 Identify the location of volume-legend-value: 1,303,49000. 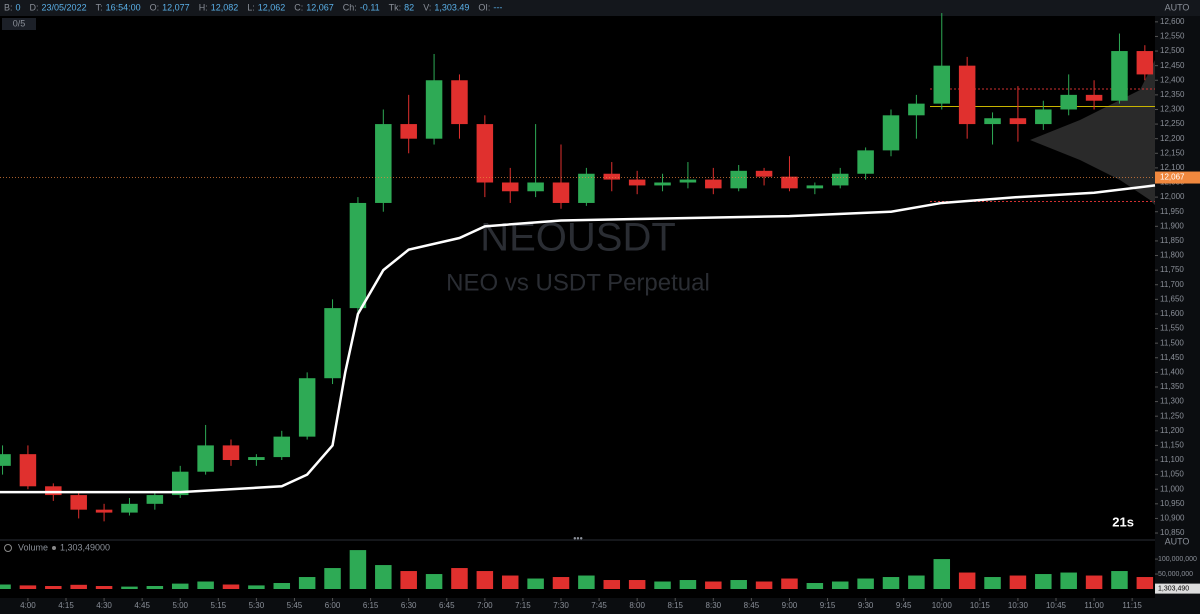
(85, 547).